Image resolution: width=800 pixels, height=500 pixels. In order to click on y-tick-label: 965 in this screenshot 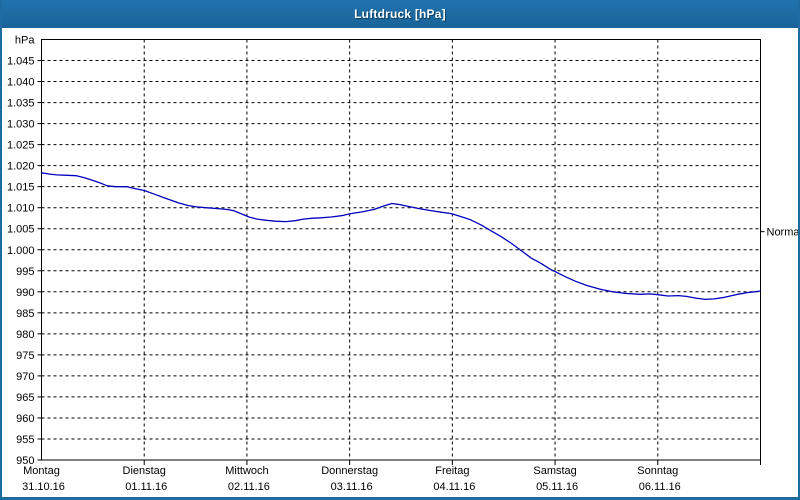, I will do `click(25, 398)`.